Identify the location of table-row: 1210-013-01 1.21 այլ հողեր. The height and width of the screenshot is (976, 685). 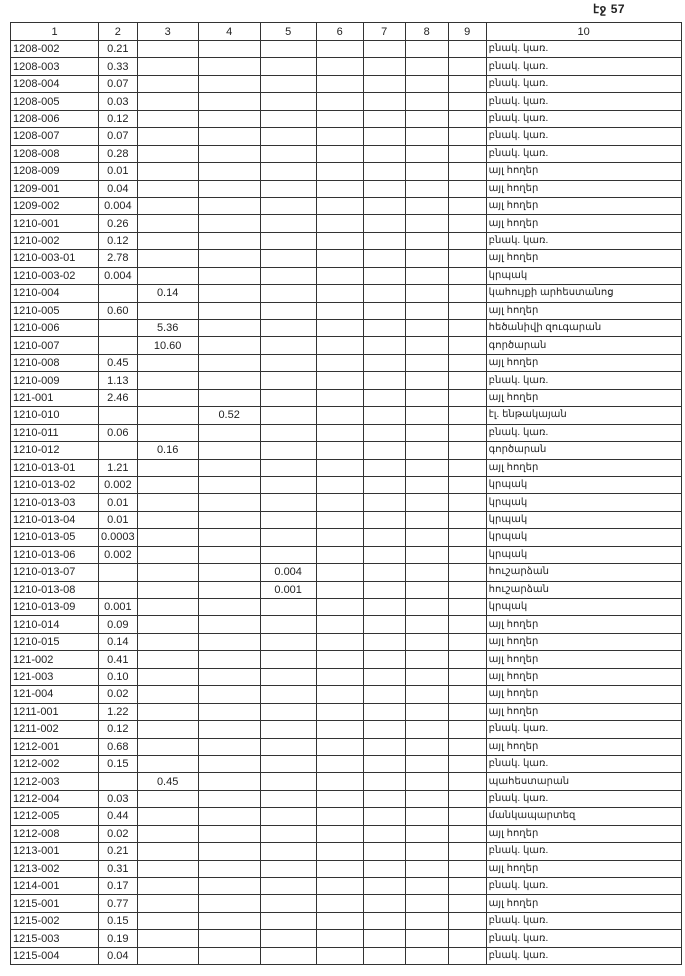
(346, 467).